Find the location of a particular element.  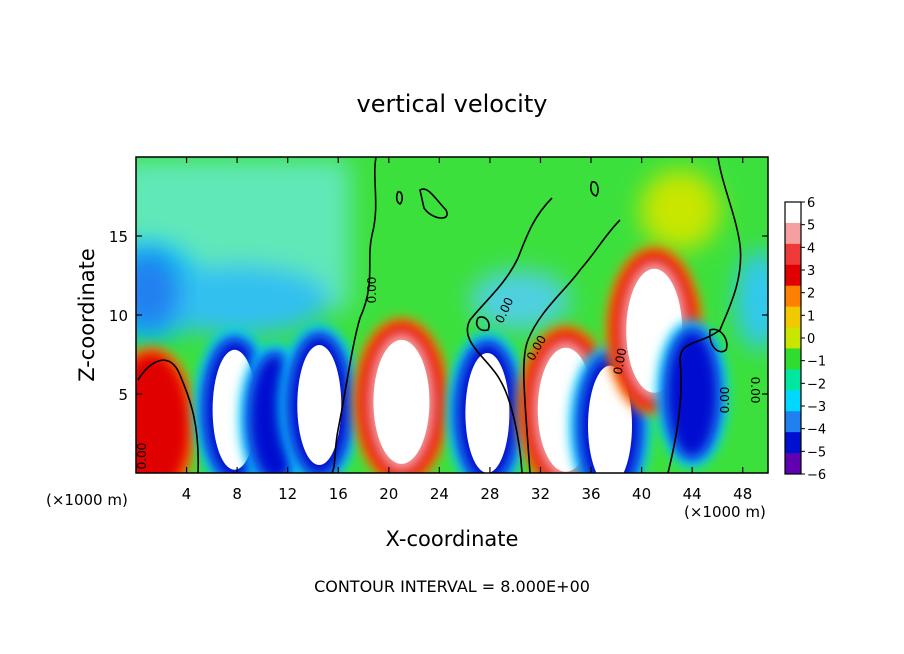

colorbar-tick-label: 4 is located at coordinates (811, 248).